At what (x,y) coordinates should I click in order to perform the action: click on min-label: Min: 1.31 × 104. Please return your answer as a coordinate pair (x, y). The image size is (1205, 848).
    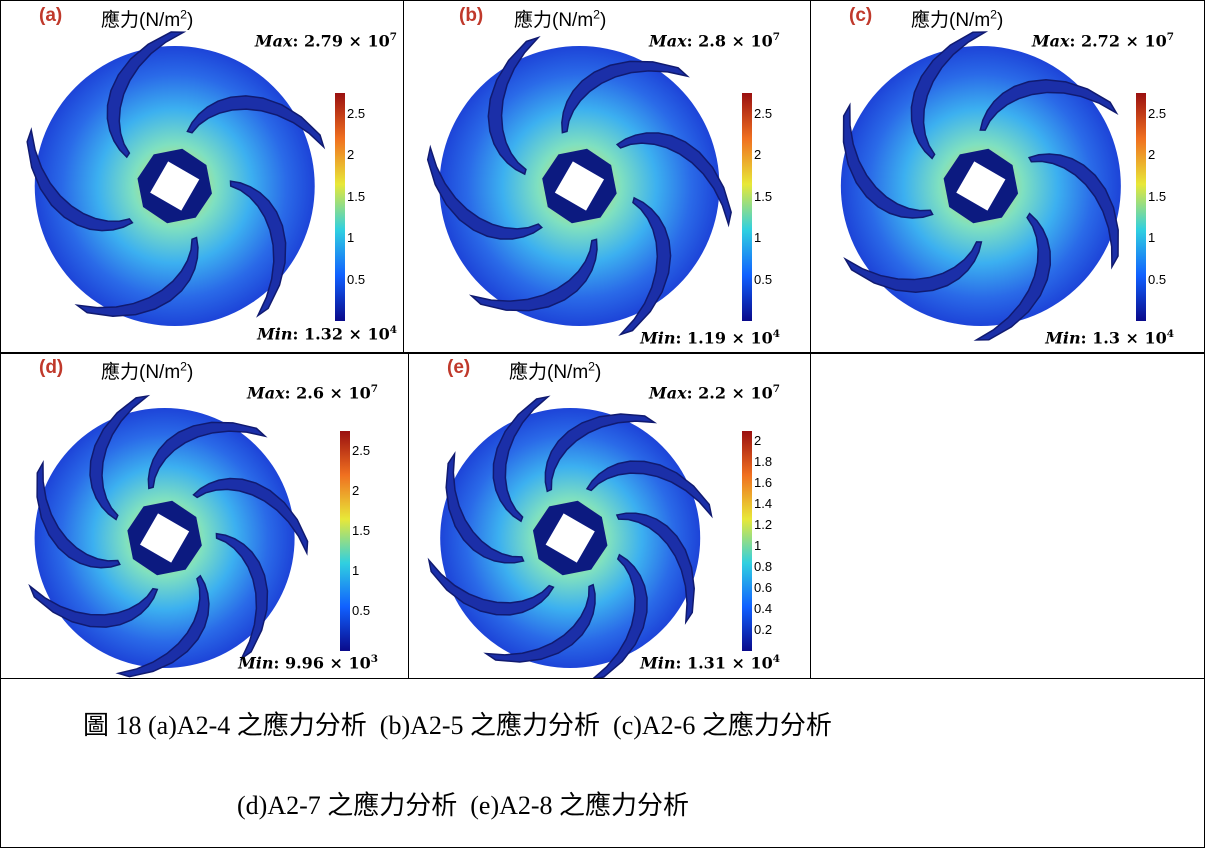
    Looking at the image, I should click on (710, 662).